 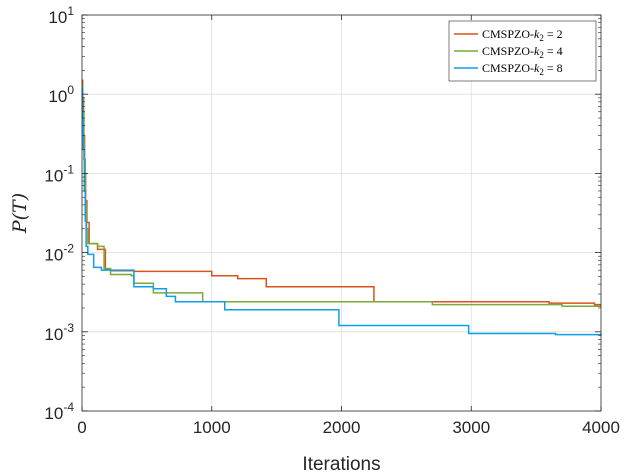 I want to click on y-tick-label: 10¹, so click(x=61, y=15).